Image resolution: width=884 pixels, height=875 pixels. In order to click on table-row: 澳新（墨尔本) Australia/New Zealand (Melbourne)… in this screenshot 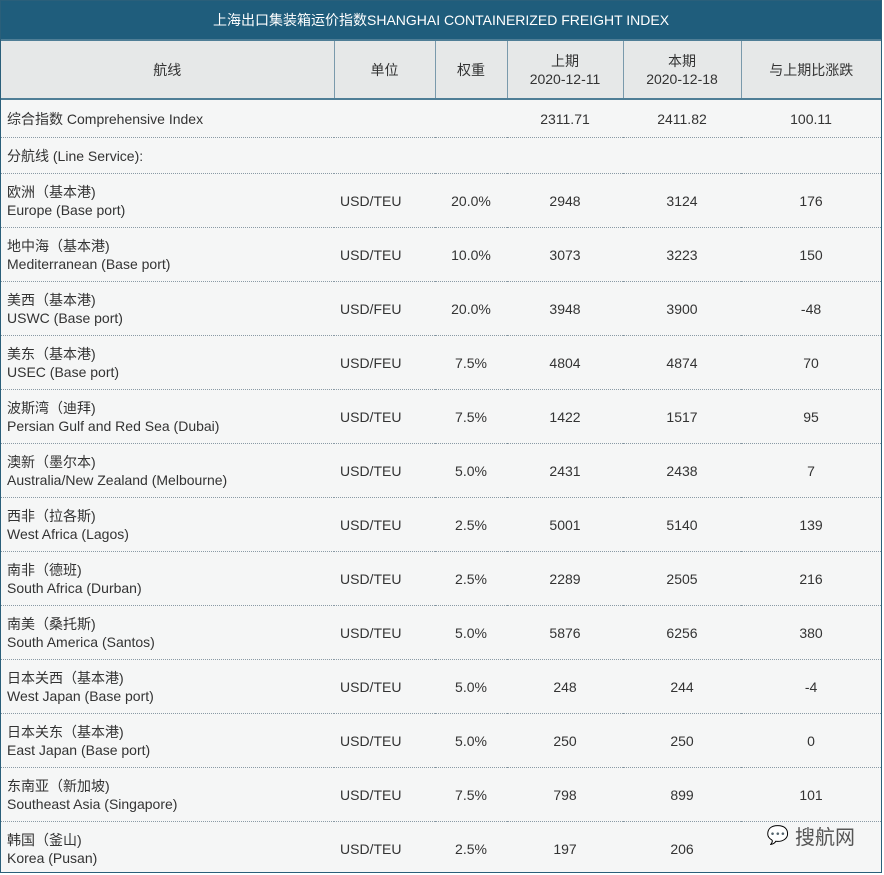, I will do `click(441, 470)`.